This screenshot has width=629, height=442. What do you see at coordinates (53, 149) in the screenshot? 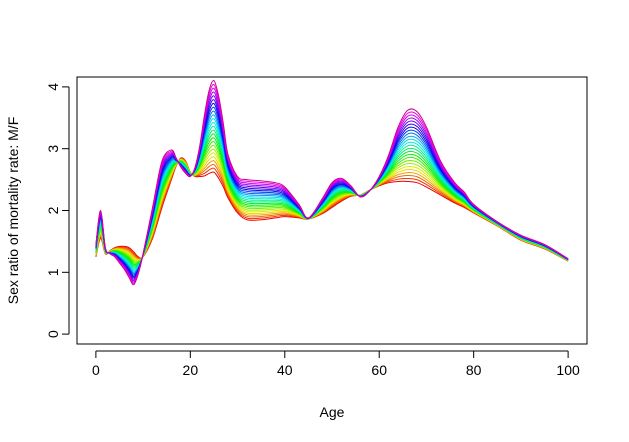
I see `y-tick-label: 3` at bounding box center [53, 149].